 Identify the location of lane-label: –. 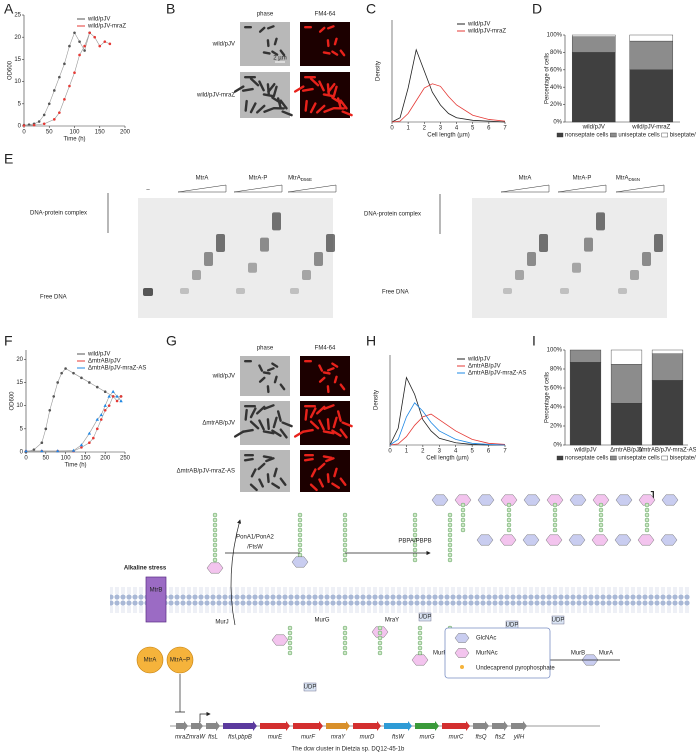
(148, 191).